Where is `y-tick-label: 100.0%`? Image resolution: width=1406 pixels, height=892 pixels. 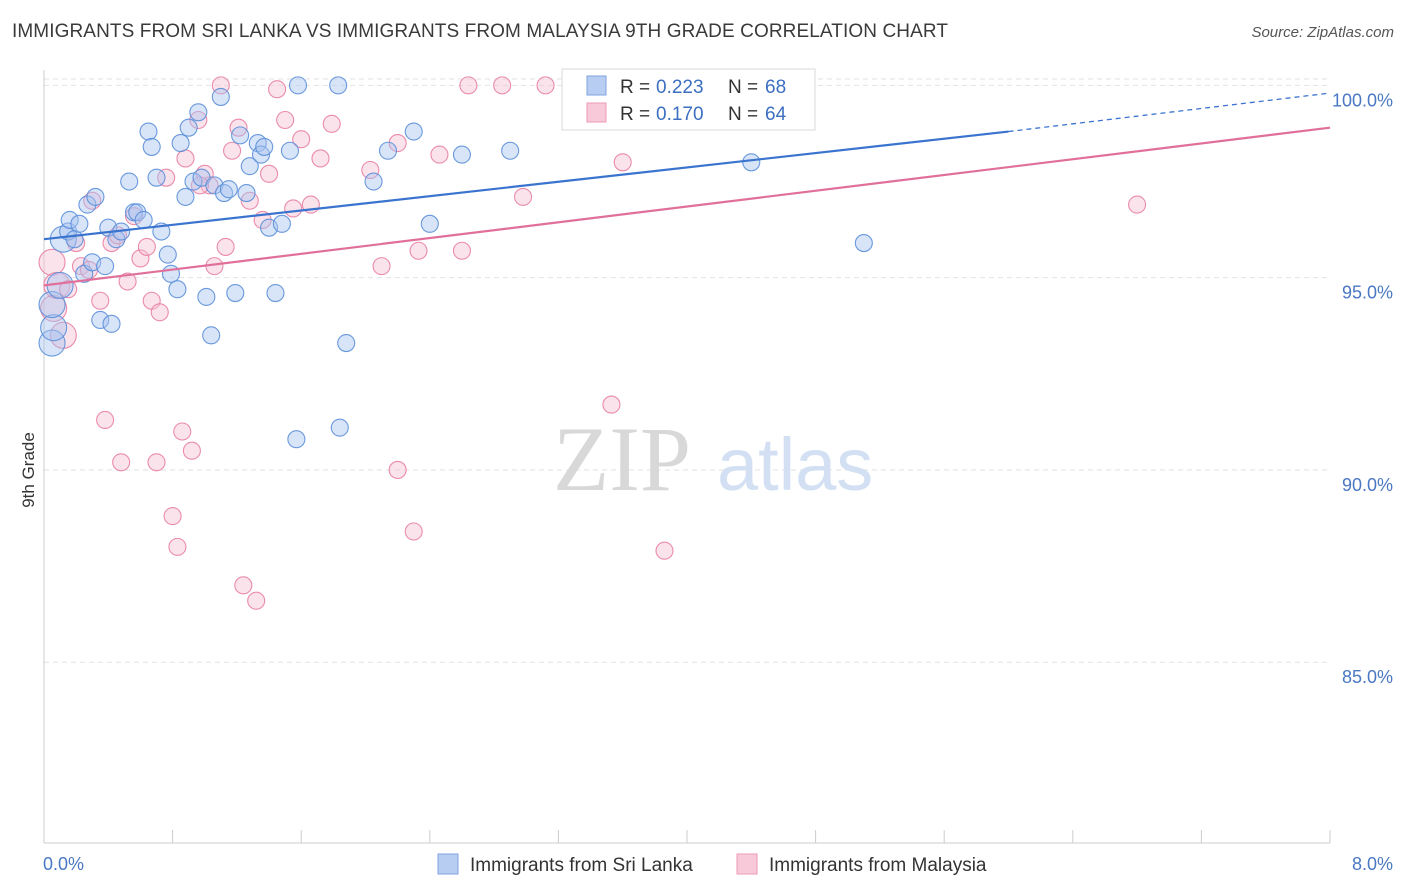
y-tick-label: 100.0% is located at coordinates (1362, 100).